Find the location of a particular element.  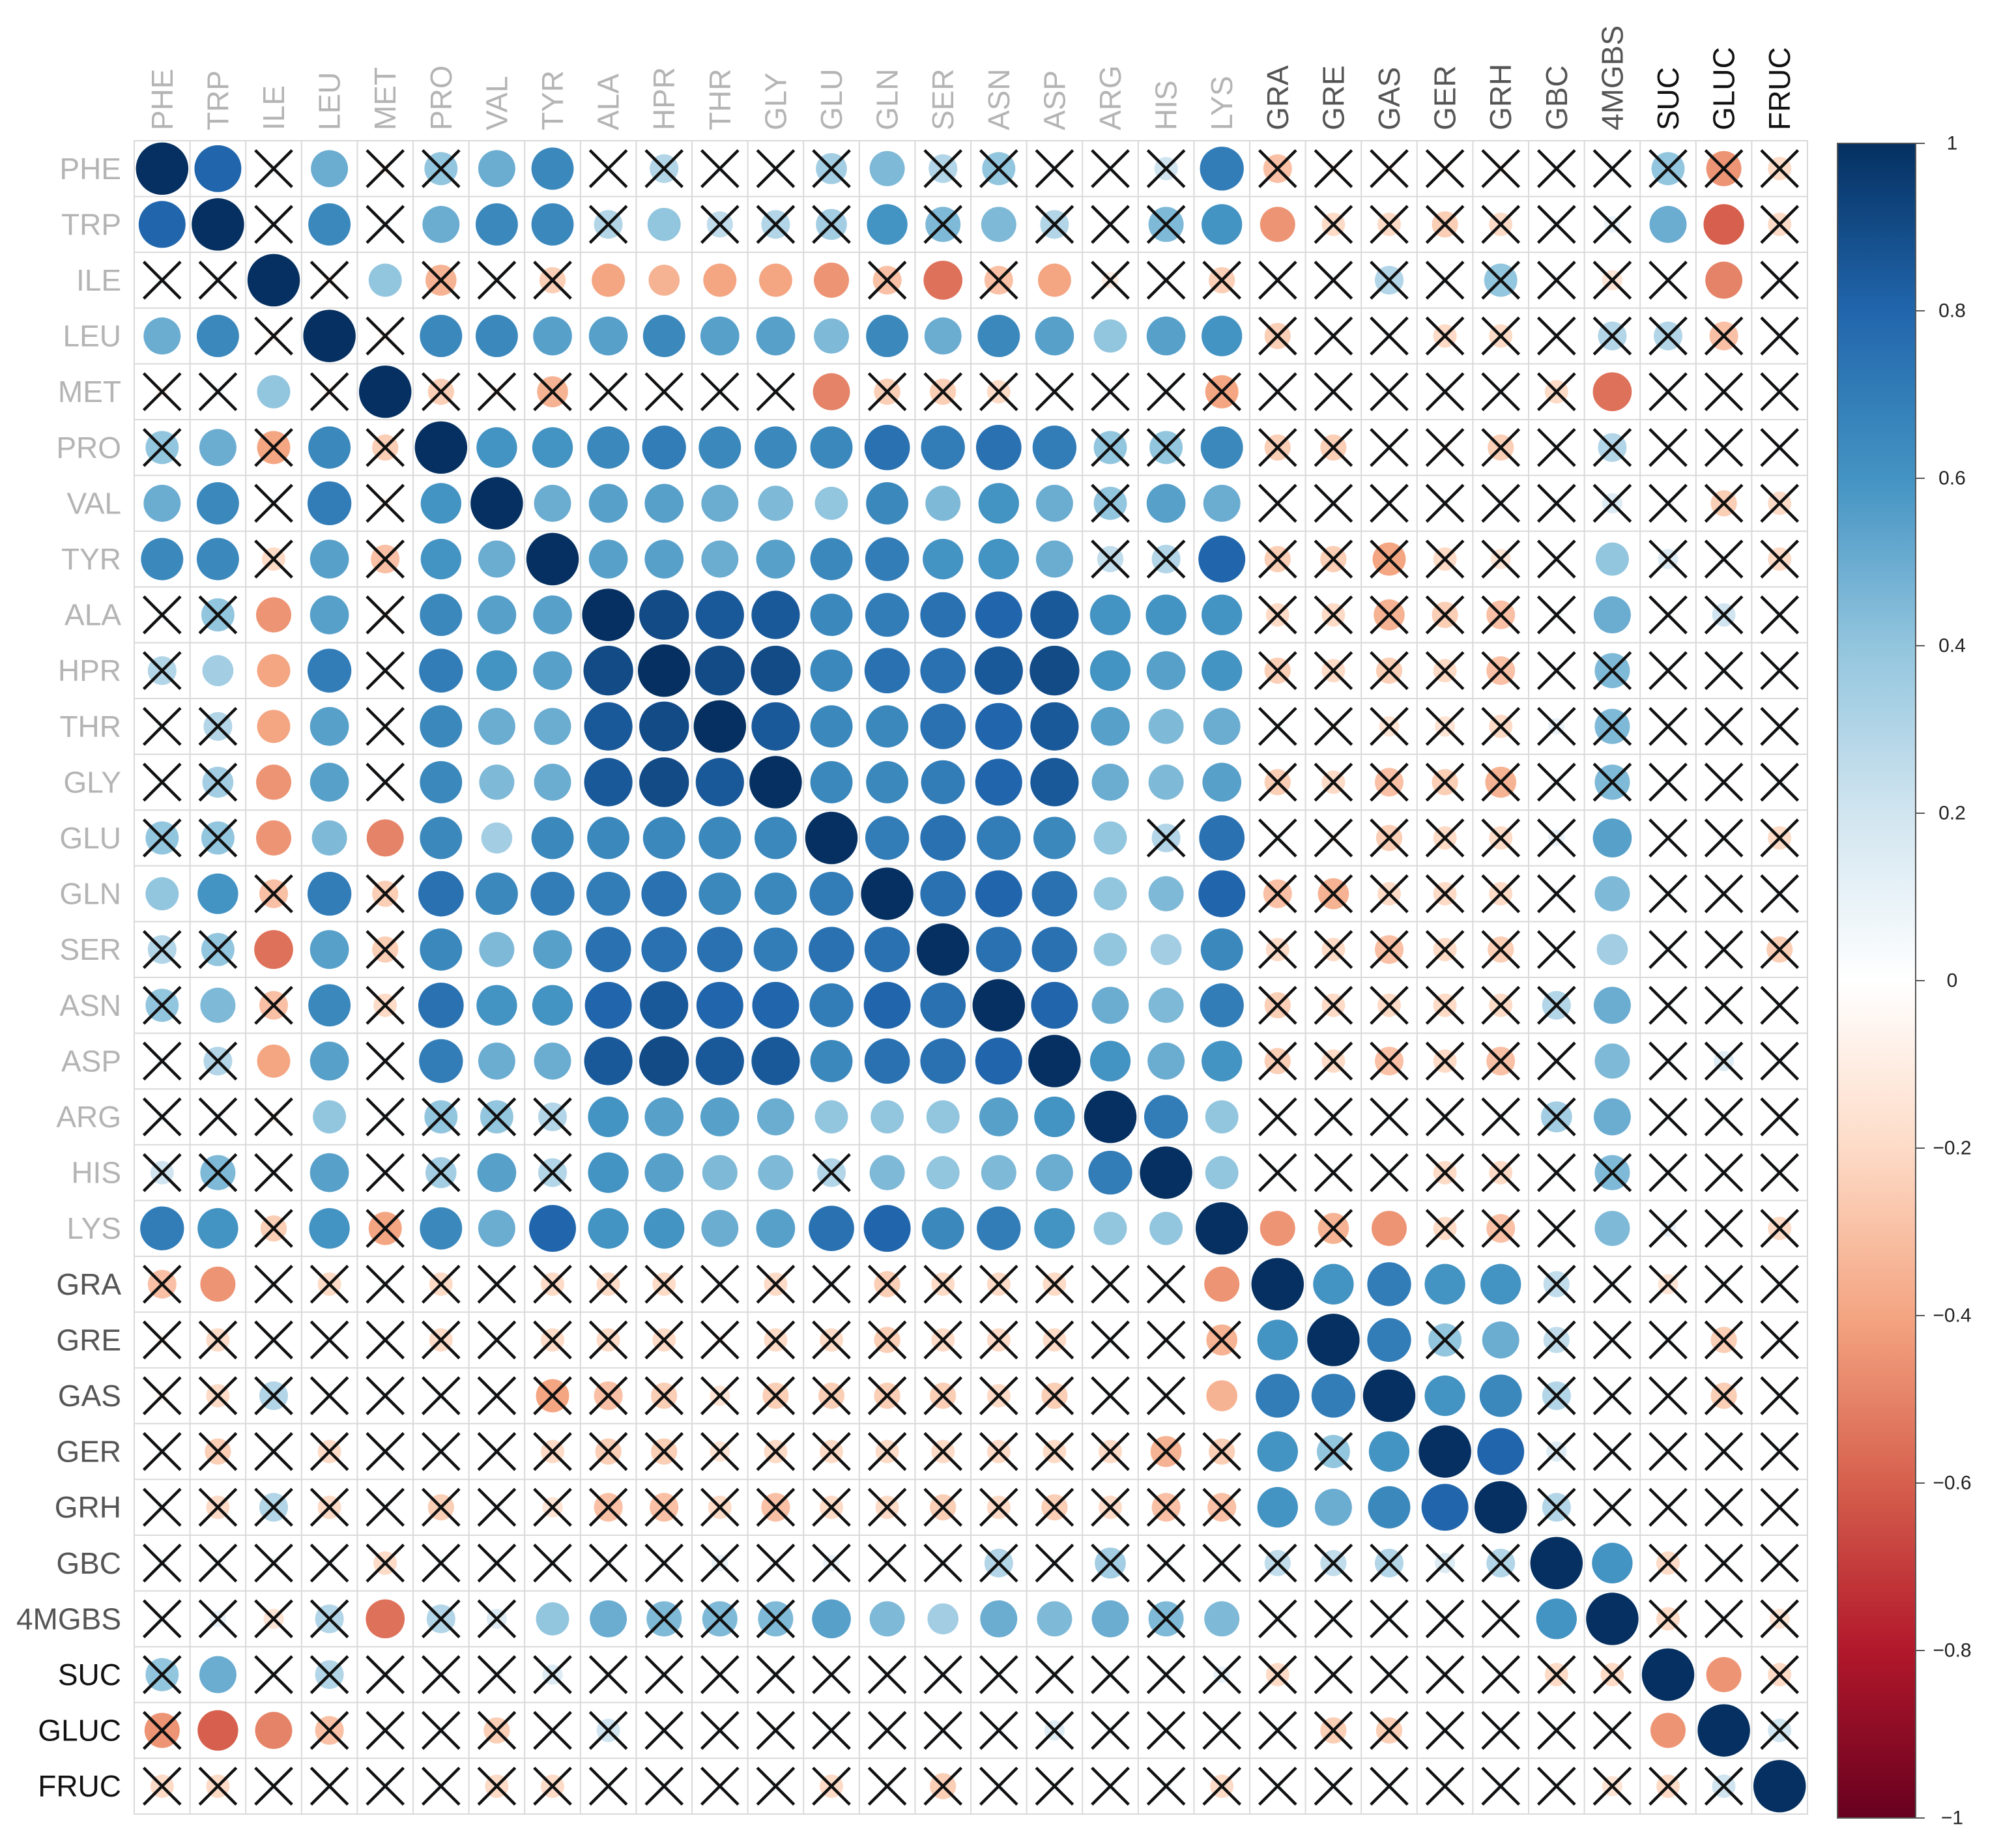

row-label-SER: SER is located at coordinates (90, 949).